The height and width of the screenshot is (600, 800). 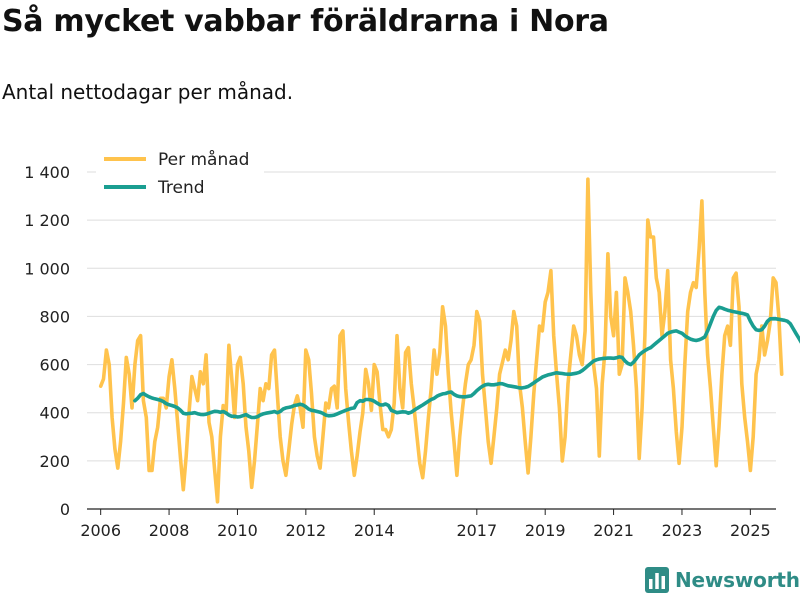 I want to click on y-tick-label: 1 400, so click(x=47, y=172).